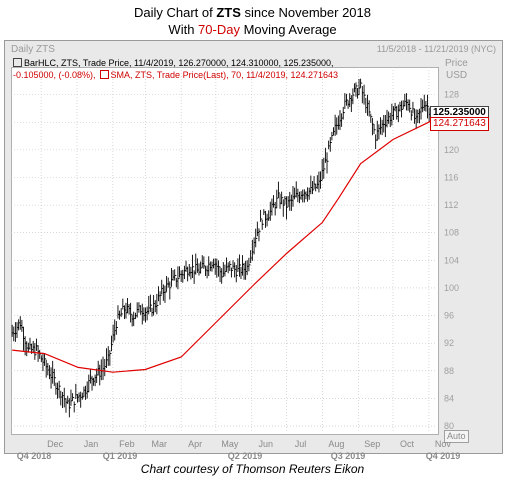  I want to click on chart-credit: Chart courtesy of Thomson Reuters Eikon, so click(252, 469).